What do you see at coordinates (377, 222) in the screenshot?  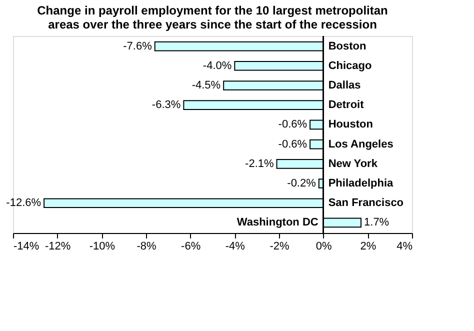 I see `data-label: 1.7%` at bounding box center [377, 222].